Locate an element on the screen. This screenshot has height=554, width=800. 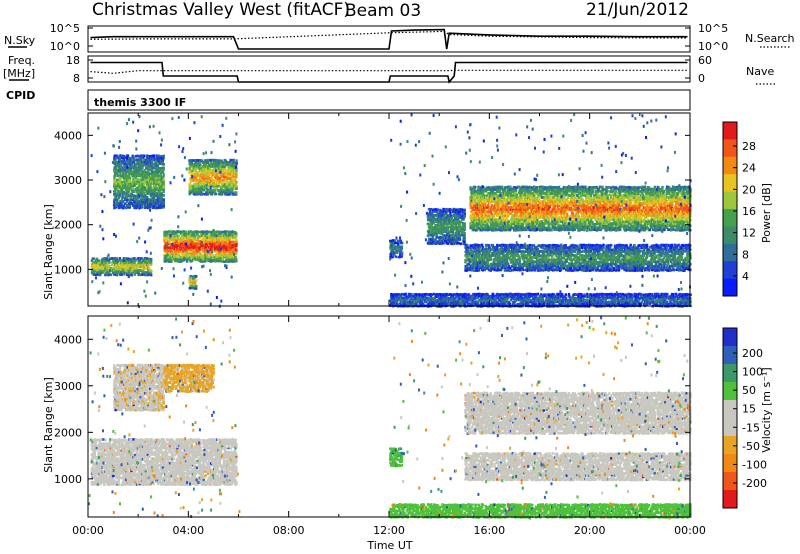
beam-label: Beam 03 is located at coordinates (383, 11).